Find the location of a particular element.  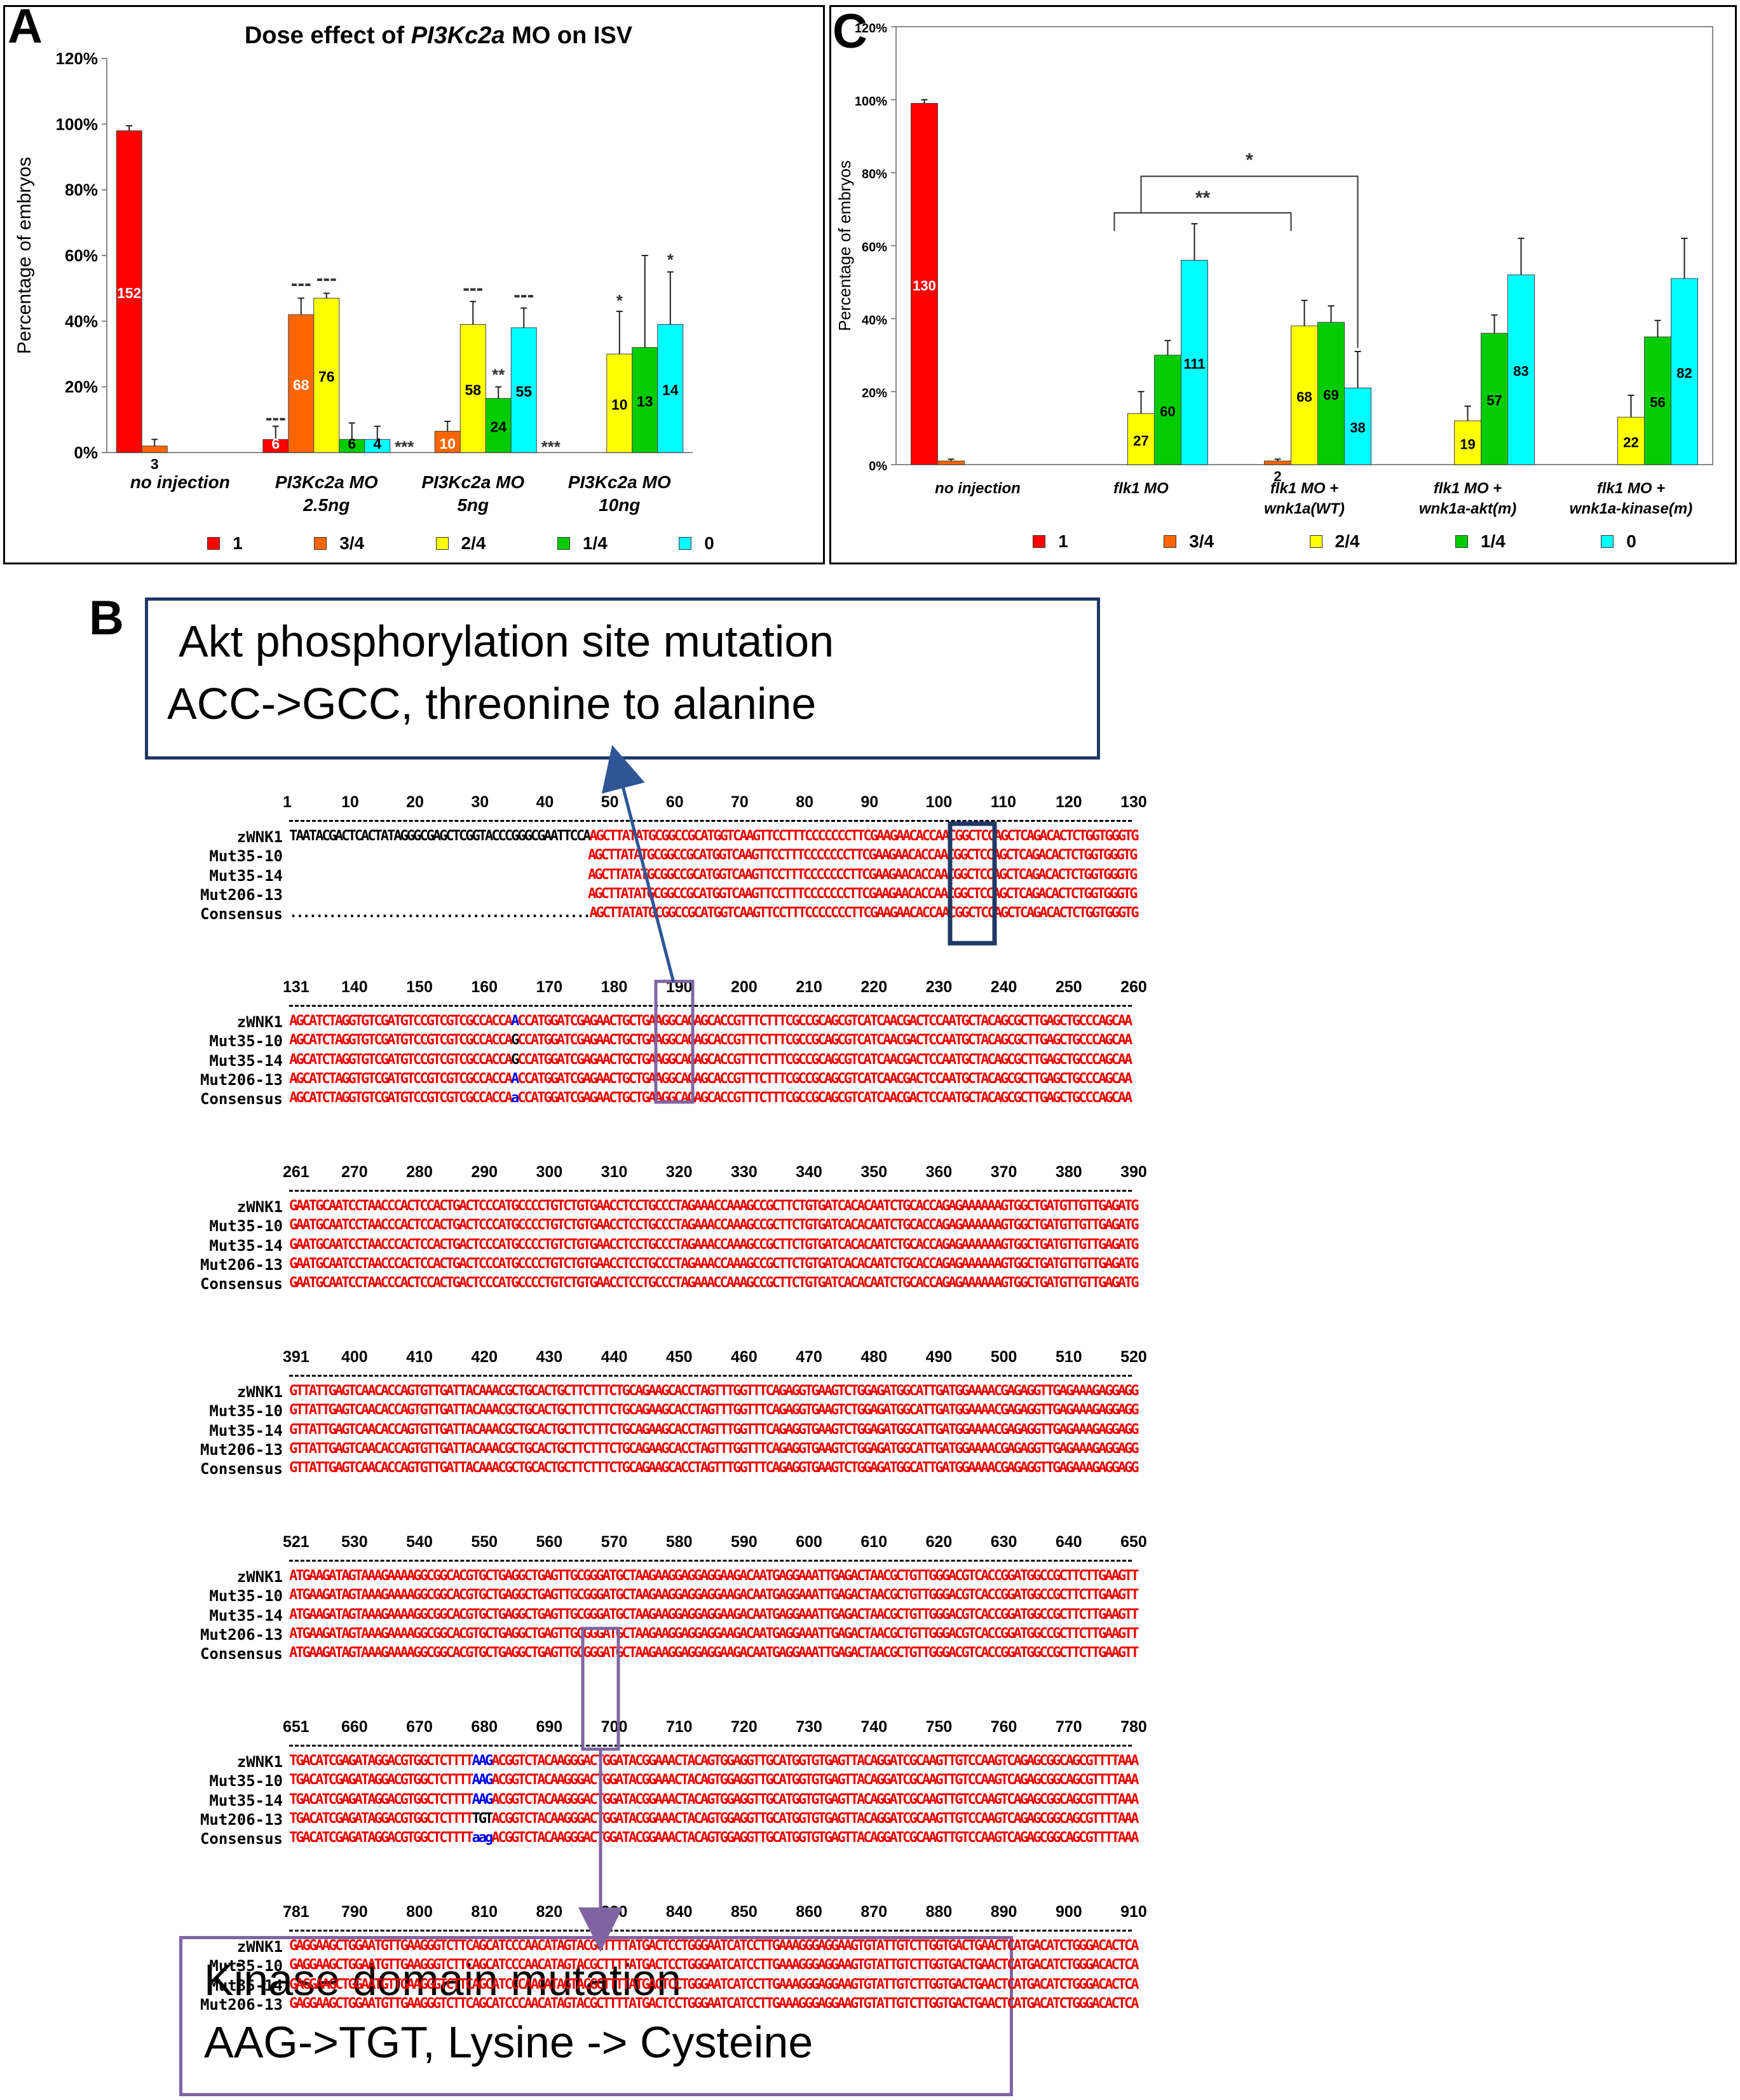

ruler-number: 390 is located at coordinates (1133, 1172).